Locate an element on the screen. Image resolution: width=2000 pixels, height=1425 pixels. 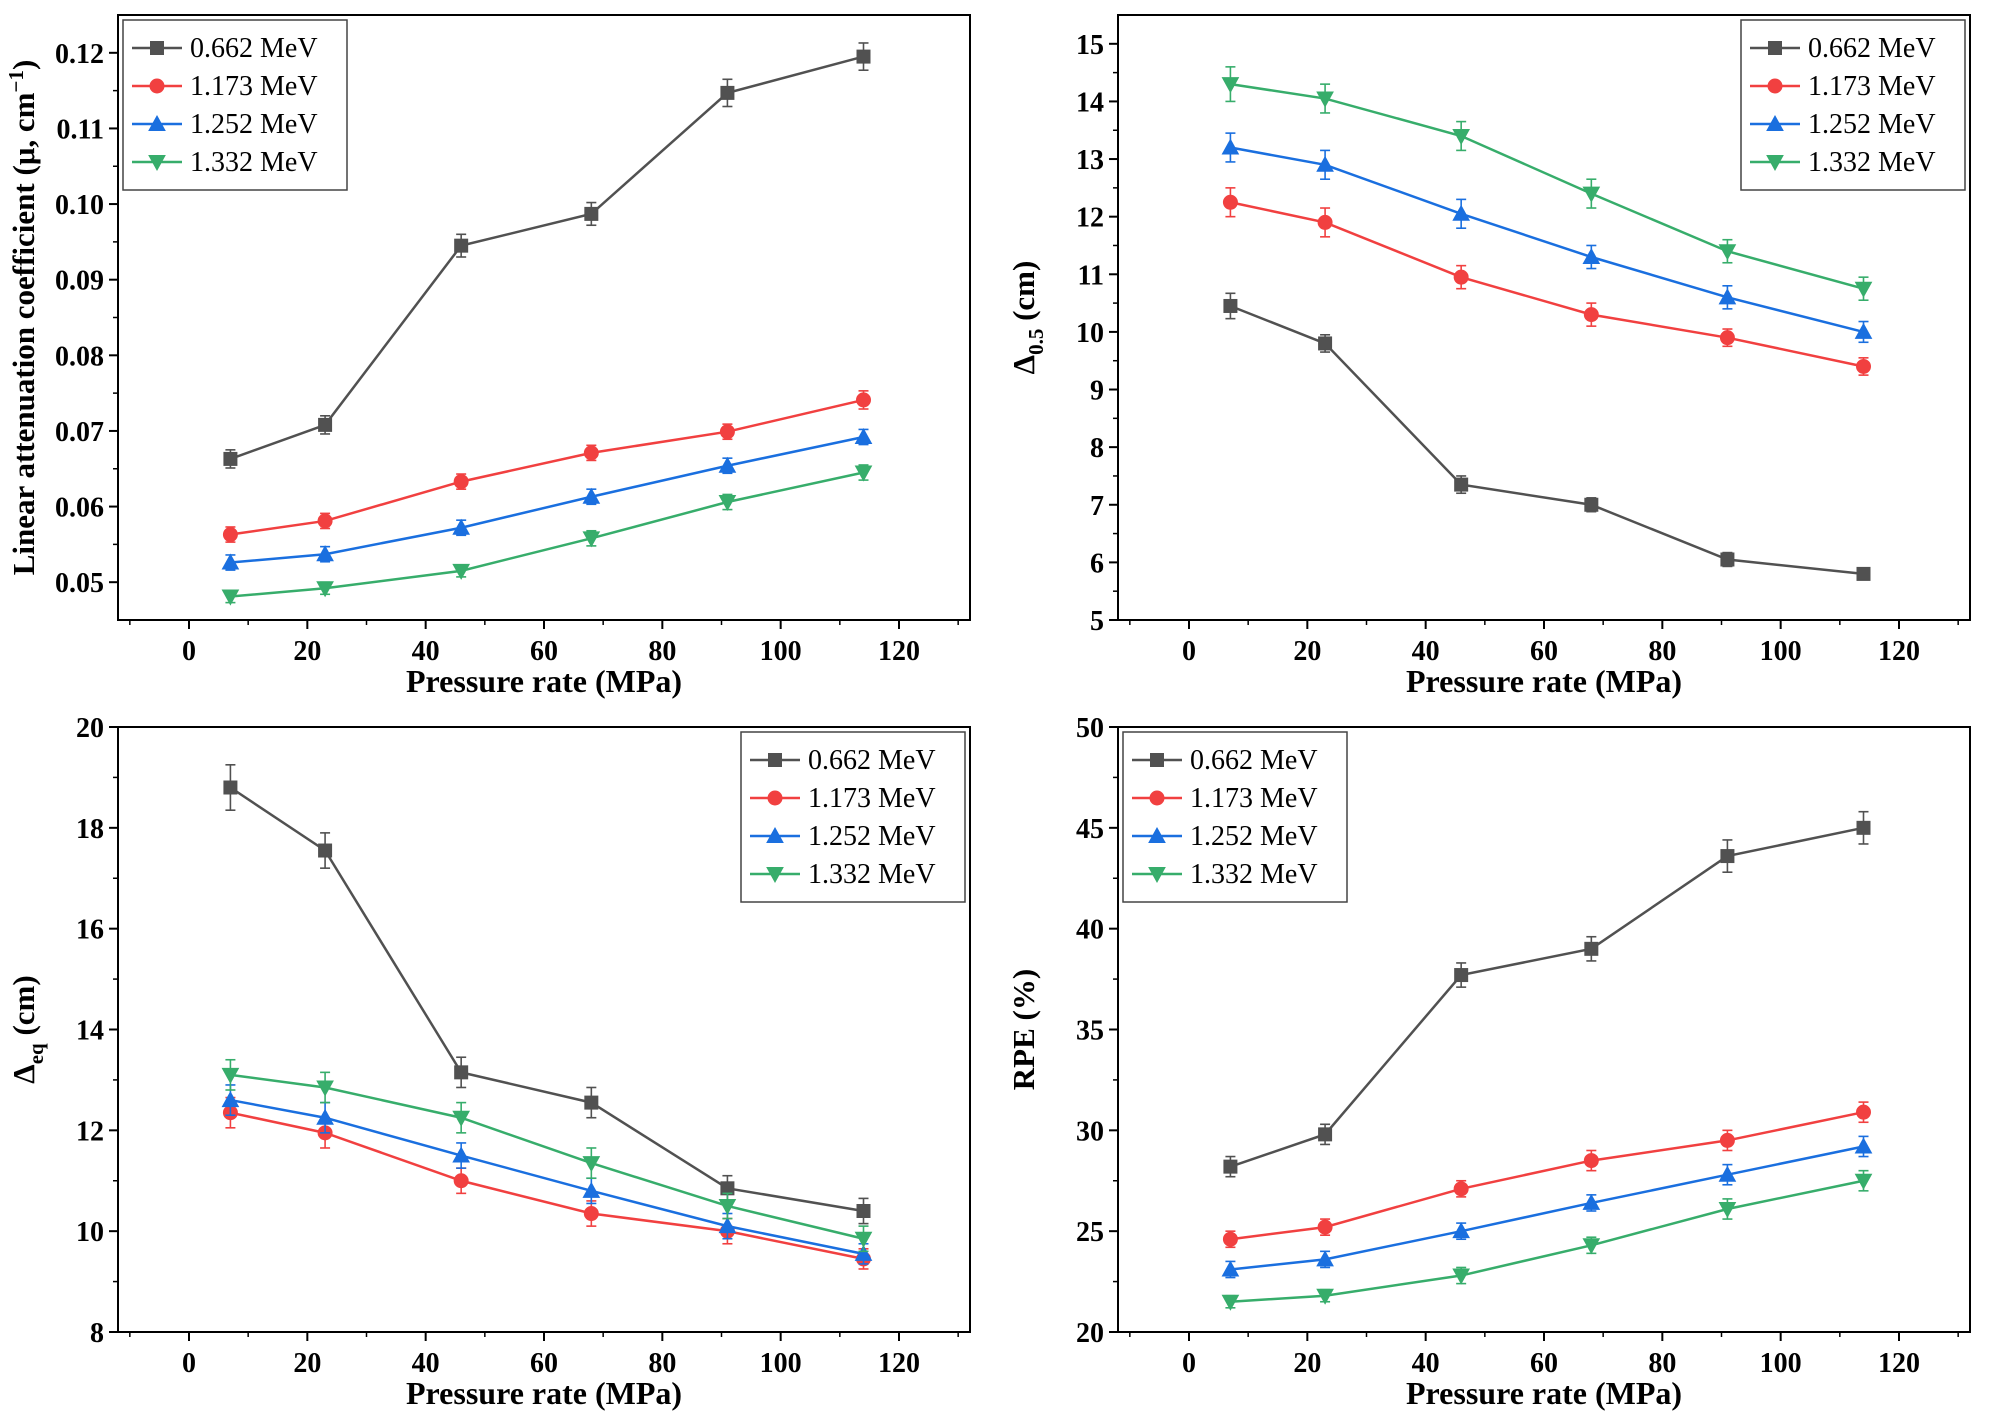
svg-text: Δeq (cm) is located at coordinates (27, 1029).